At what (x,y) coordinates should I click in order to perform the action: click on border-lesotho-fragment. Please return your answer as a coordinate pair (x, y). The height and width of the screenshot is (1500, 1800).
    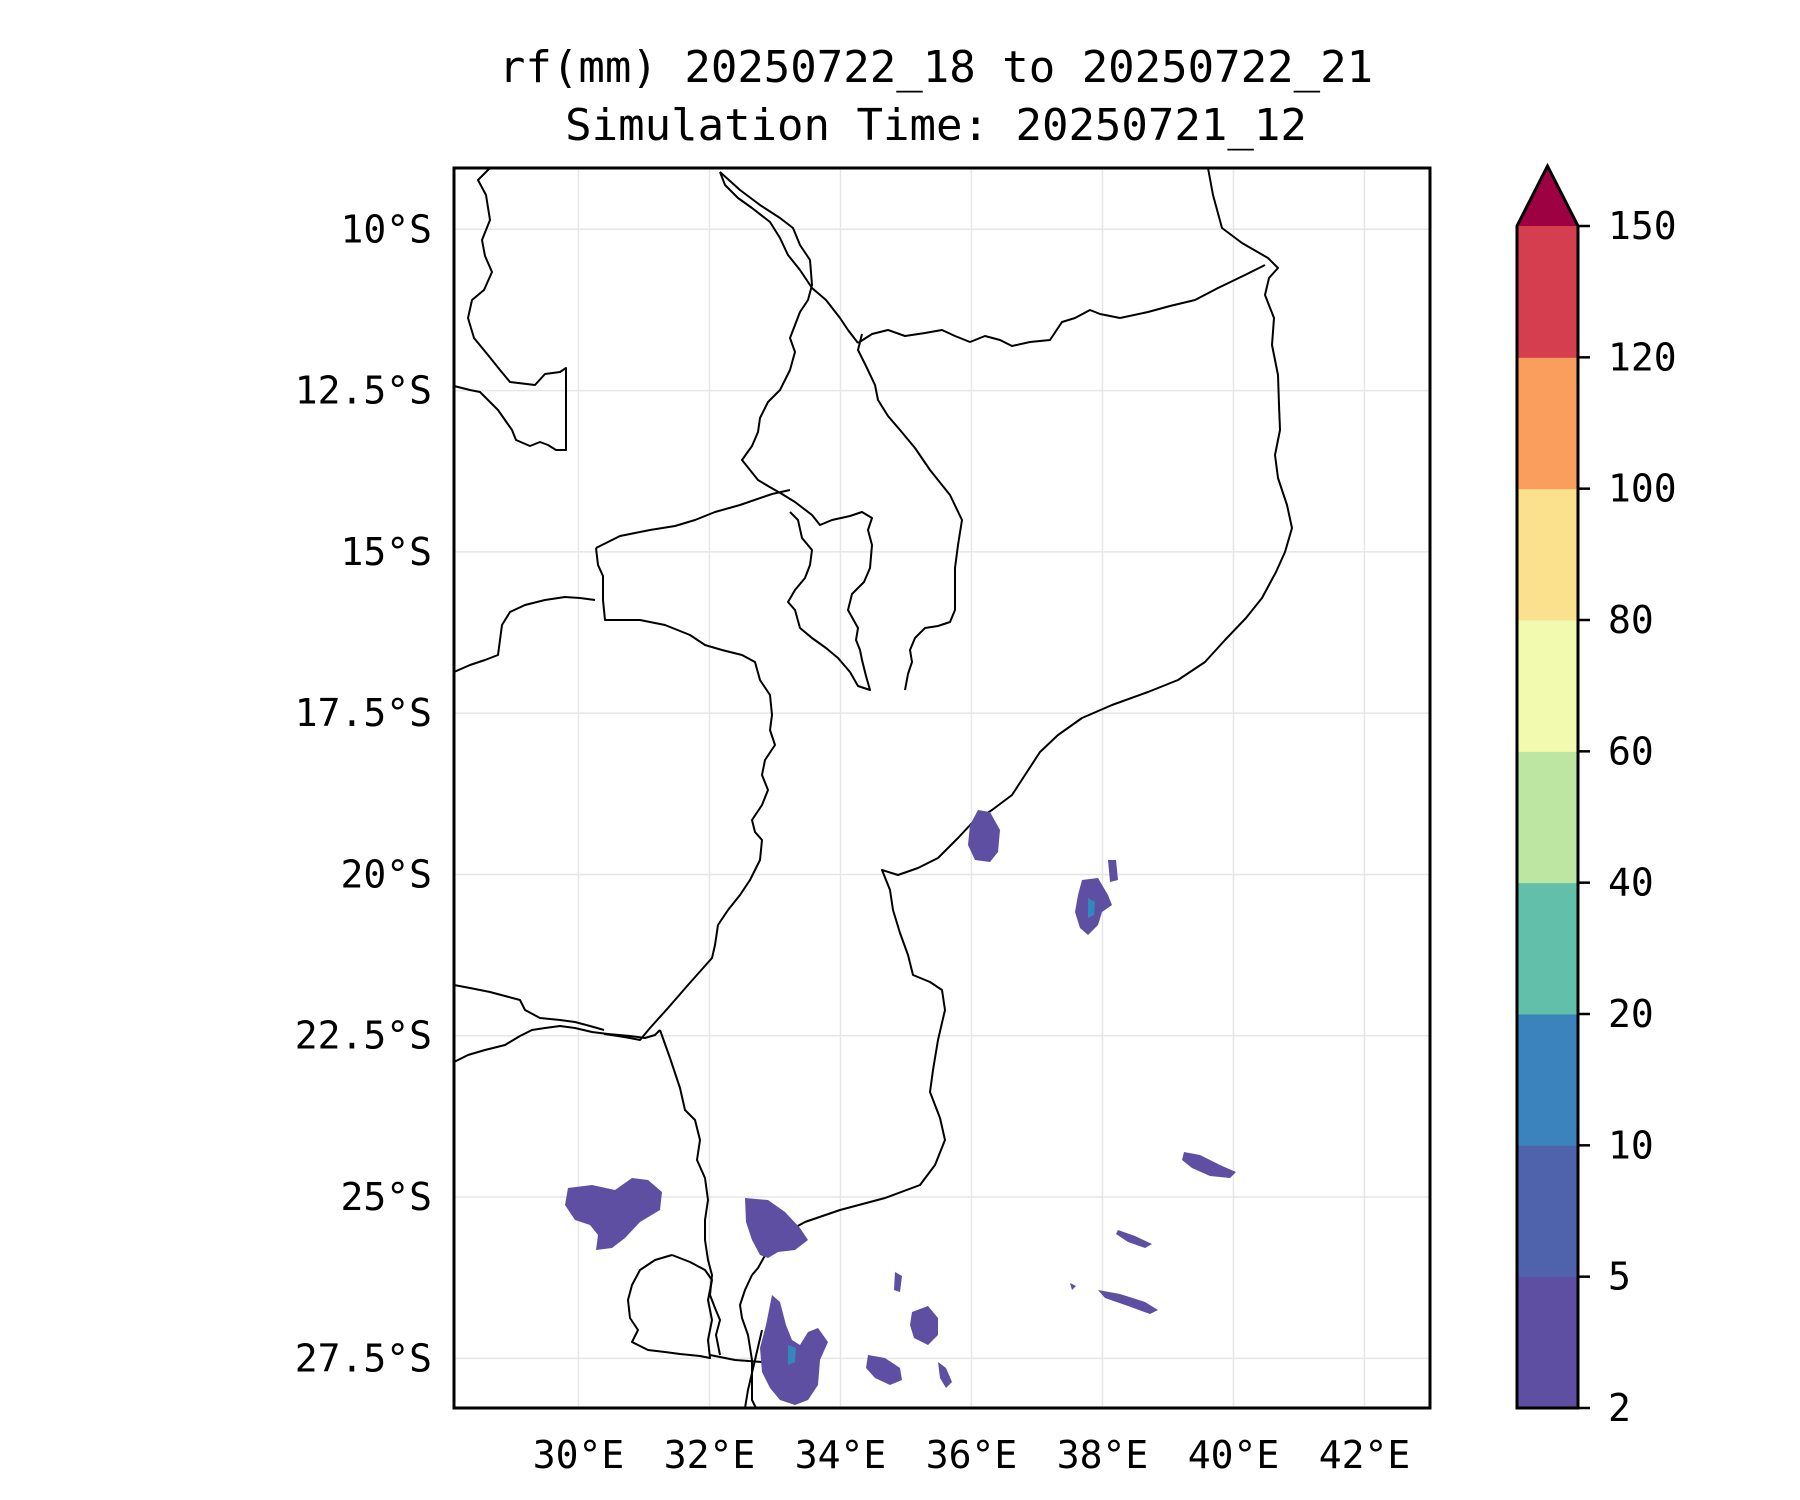
    Looking at the image, I should click on (736, 1358).